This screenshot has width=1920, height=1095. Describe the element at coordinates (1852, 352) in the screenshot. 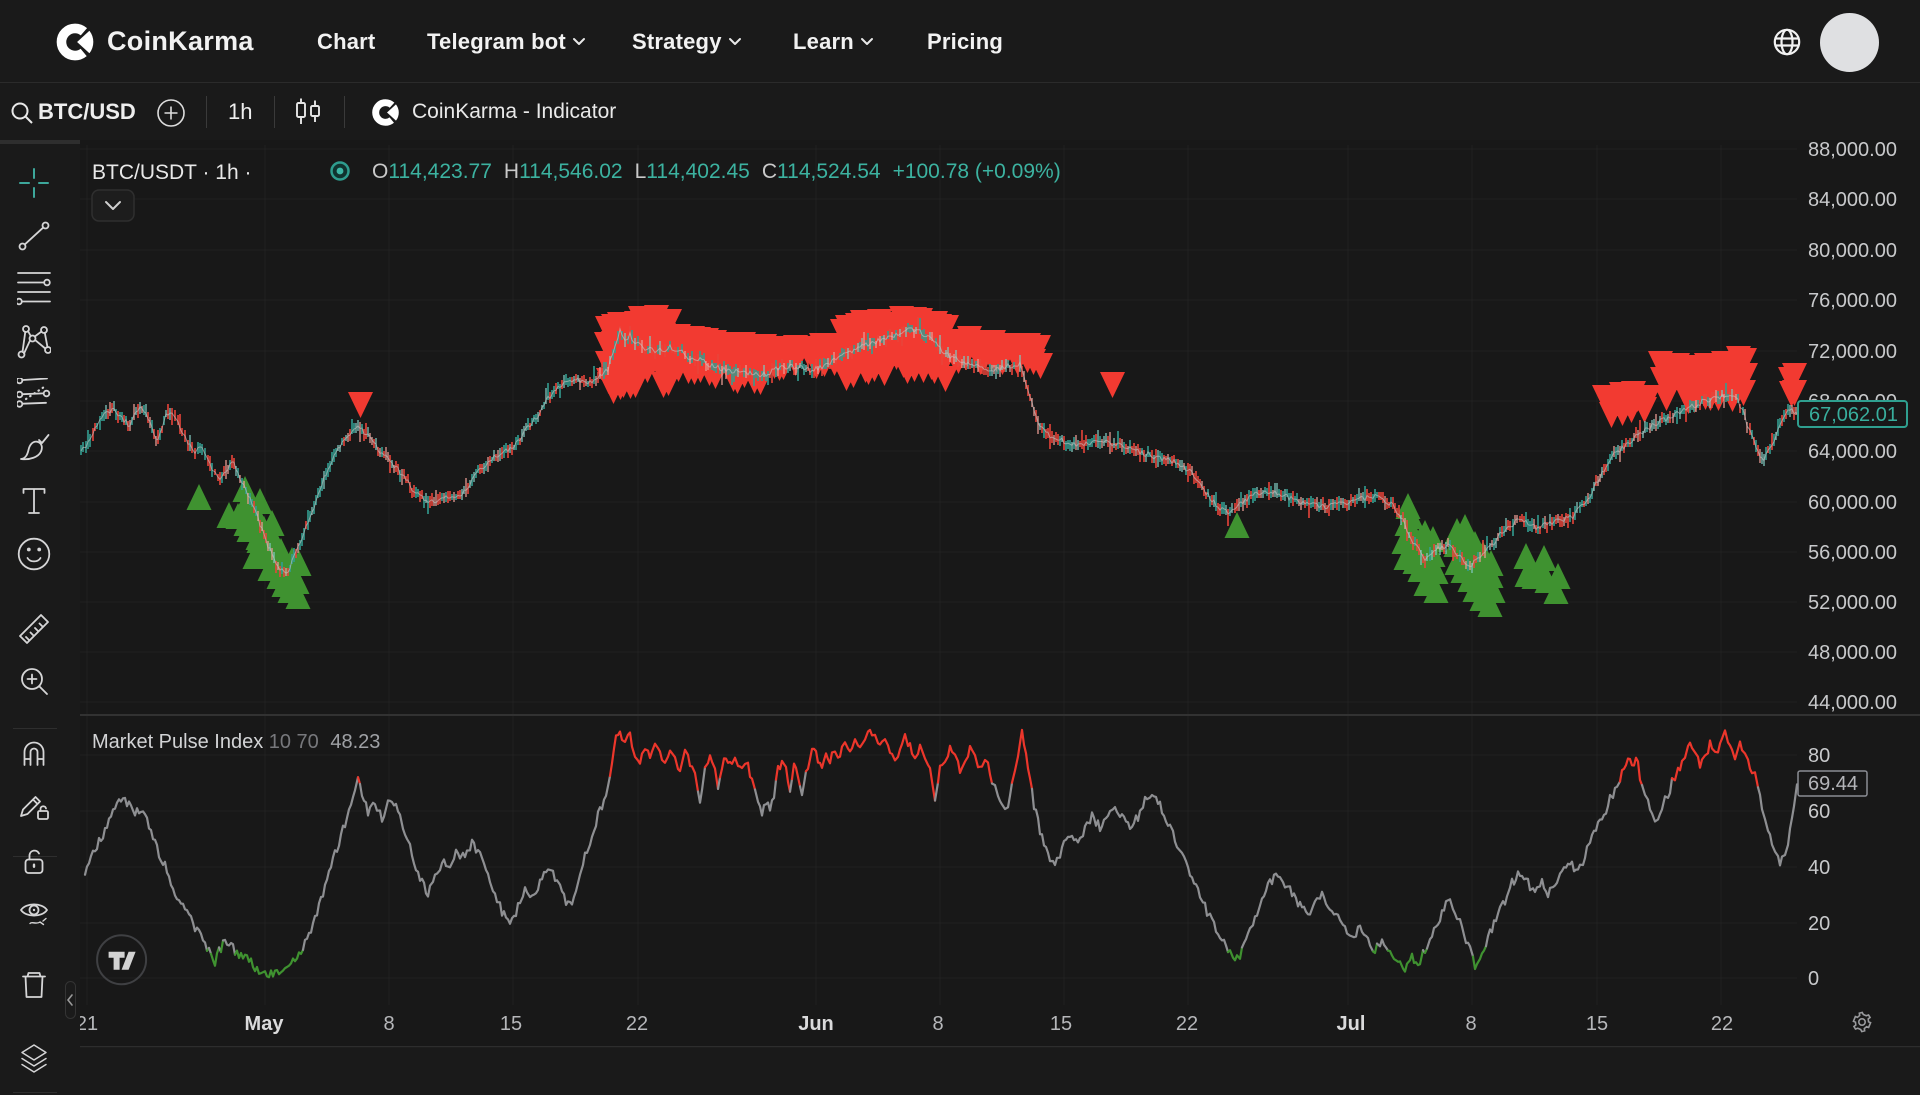

I see `svg-text: 72,000.00` at that location.